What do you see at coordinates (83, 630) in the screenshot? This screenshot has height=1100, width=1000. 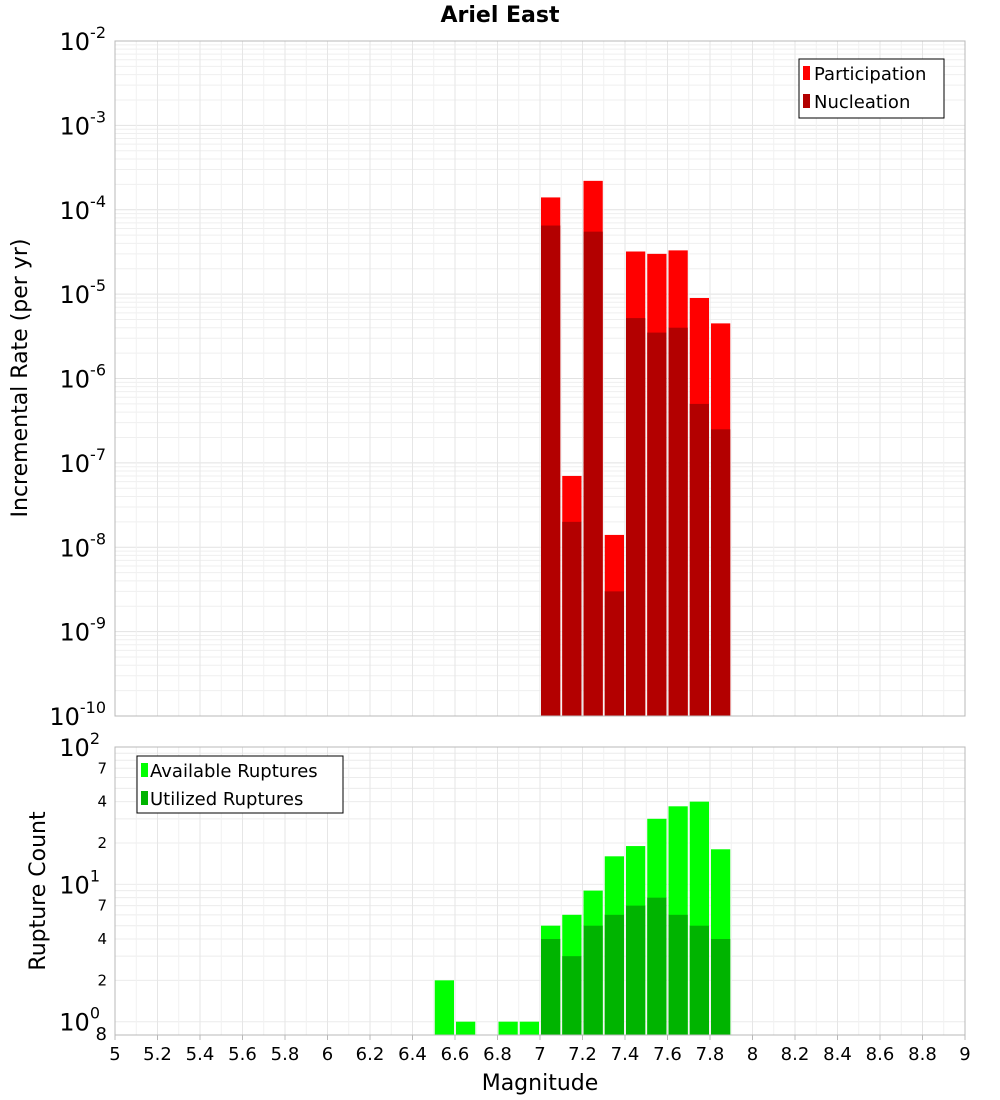 I see `top-y-tick-label: 10⁻⁹` at bounding box center [83, 630].